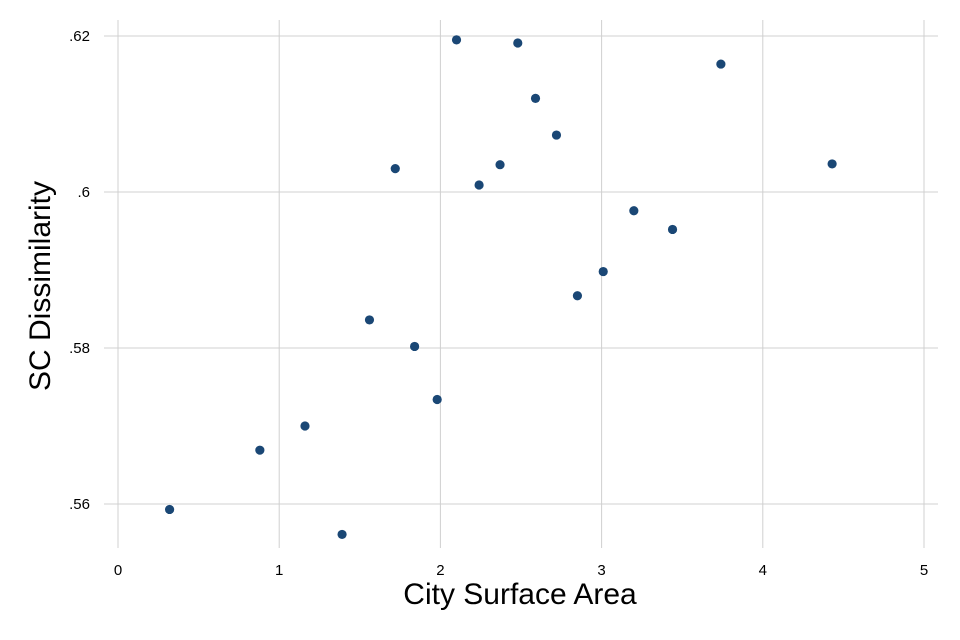 Image resolution: width=960 pixels, height=640 pixels. Describe the element at coordinates (520, 594) in the screenshot. I see `x-axis-title: City Surface Area` at that location.